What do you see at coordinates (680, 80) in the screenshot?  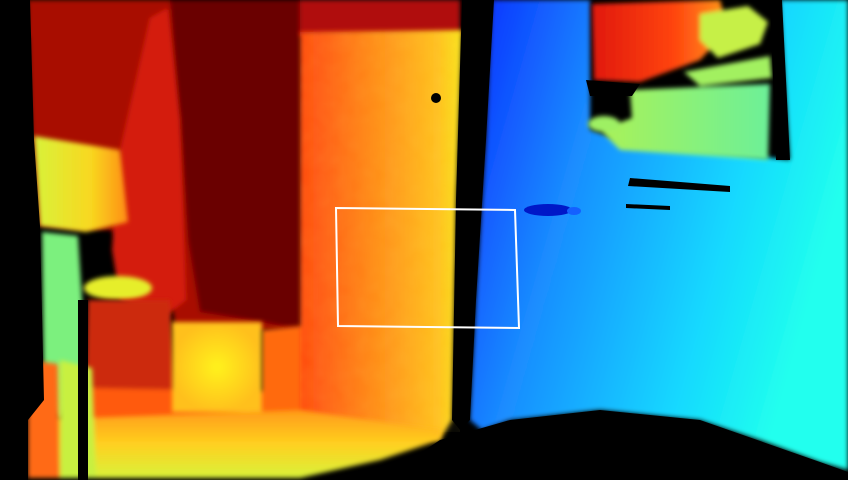 I see `shelf-objects-region` at bounding box center [680, 80].